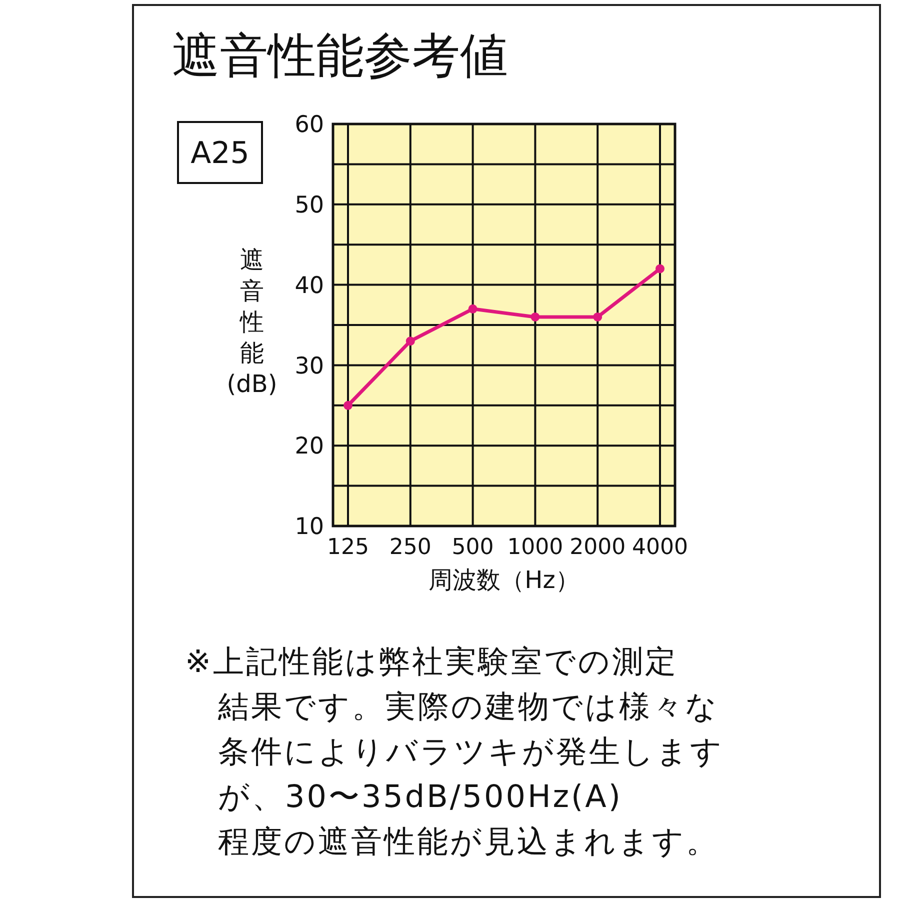 This screenshot has width=900, height=900. What do you see at coordinates (660, 547) in the screenshot?
I see `x-tick-label: 4000` at bounding box center [660, 547].